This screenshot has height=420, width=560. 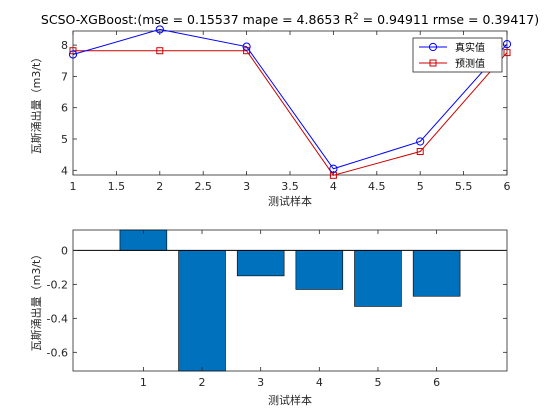 What do you see at coordinates (64, 170) in the screenshot?
I see `y-tick-label: 4` at bounding box center [64, 170].